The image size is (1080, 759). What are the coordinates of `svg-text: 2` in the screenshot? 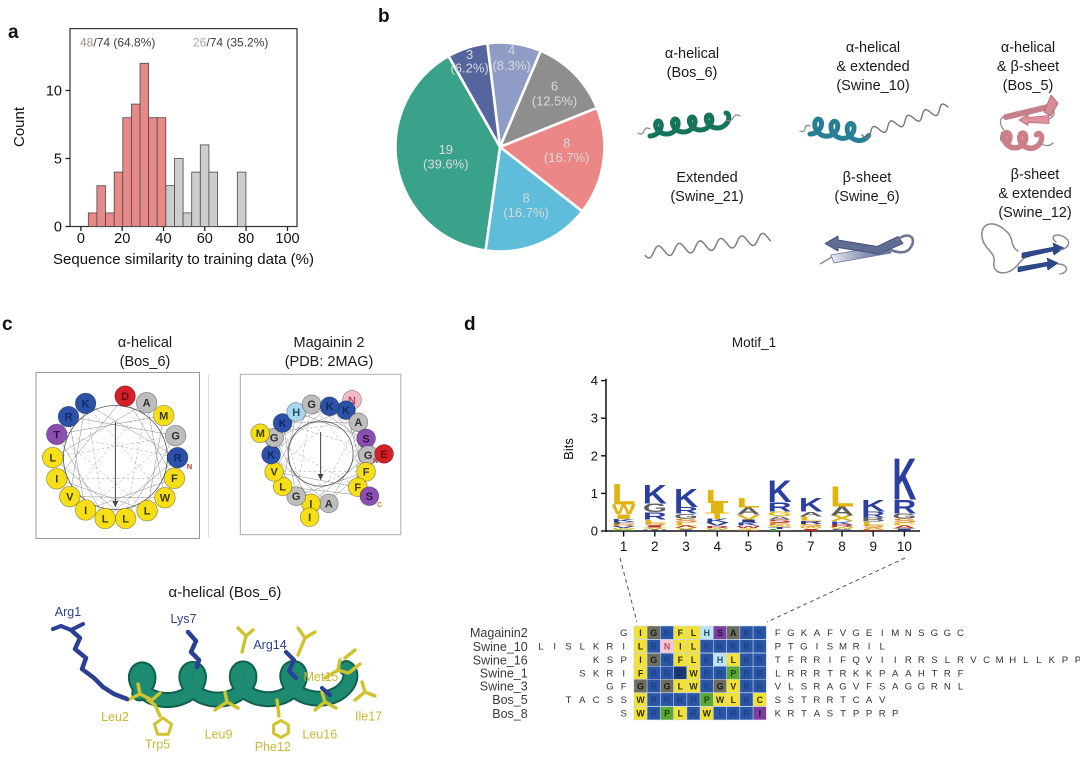 It's located at (655, 546).